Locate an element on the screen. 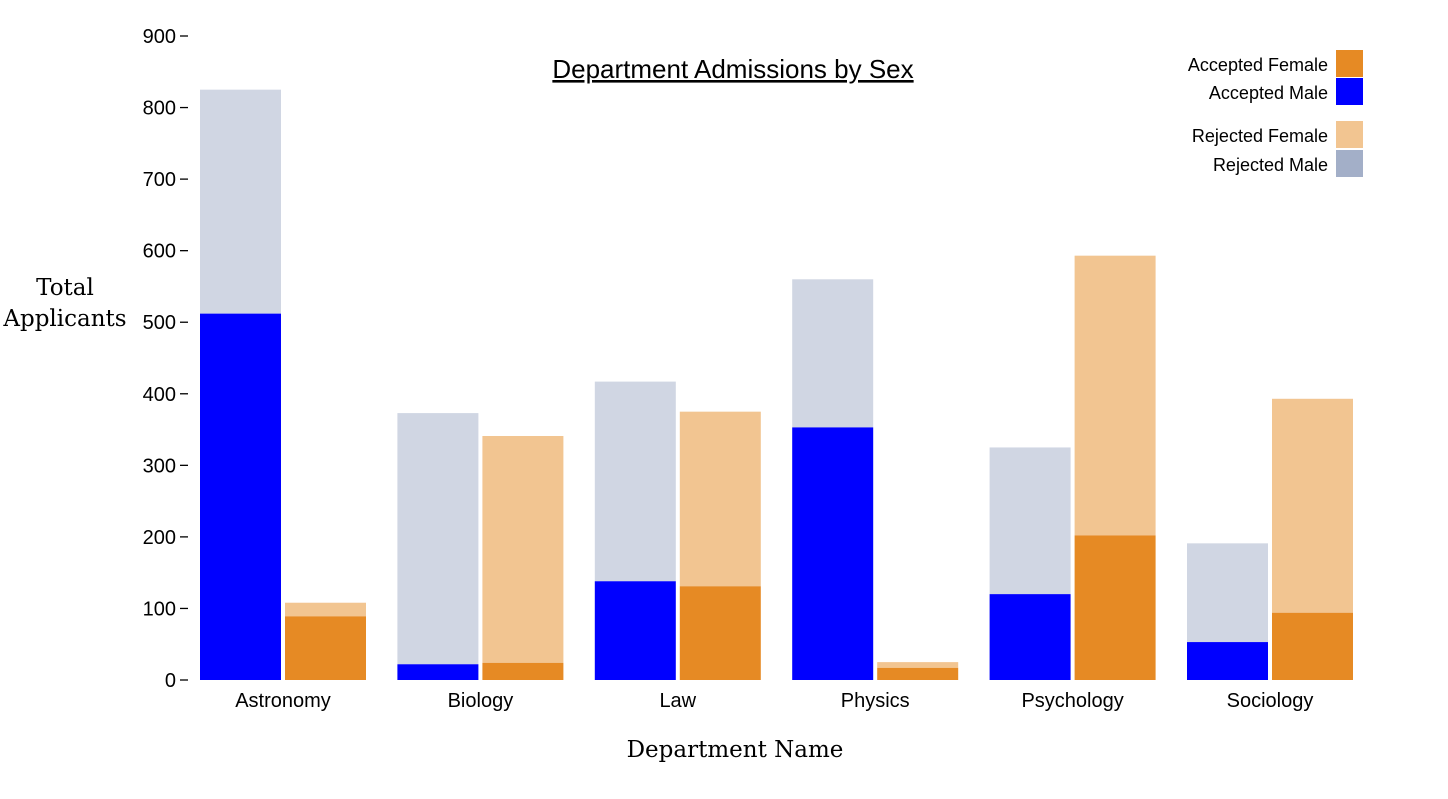  bar-rejected-male-astronomy is located at coordinates (240, 201).